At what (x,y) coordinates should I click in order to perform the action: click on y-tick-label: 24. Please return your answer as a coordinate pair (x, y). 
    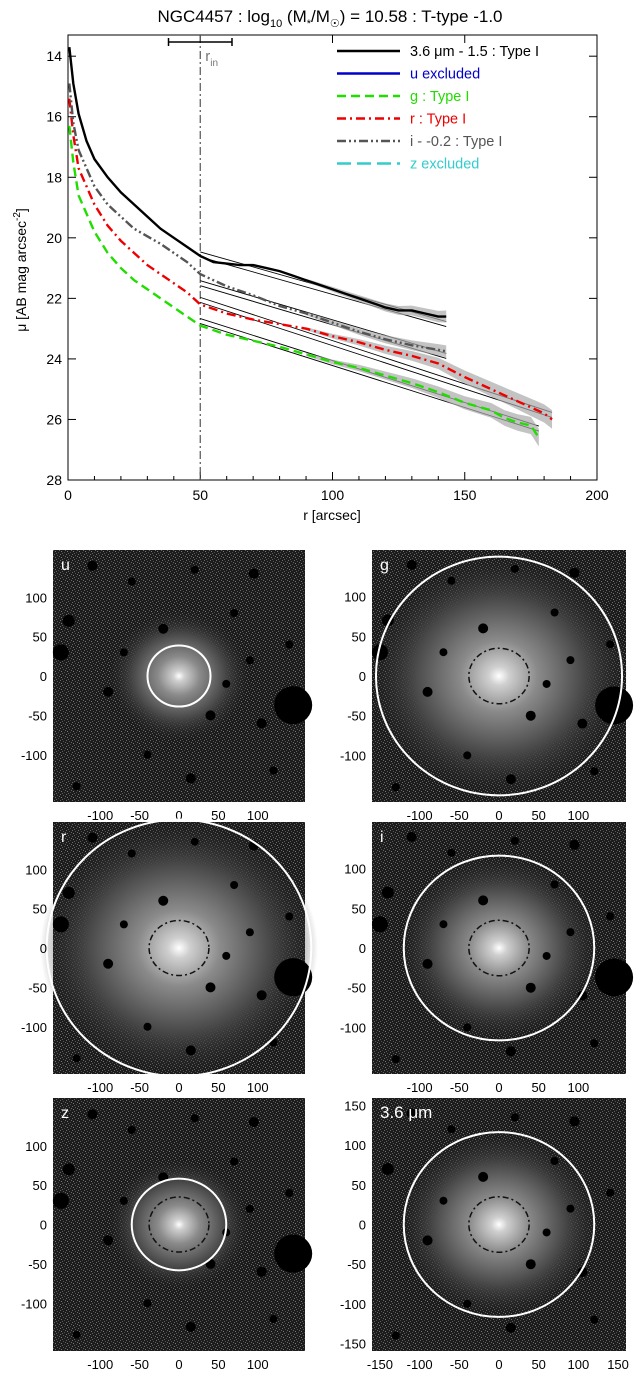
    Looking at the image, I should click on (54, 359).